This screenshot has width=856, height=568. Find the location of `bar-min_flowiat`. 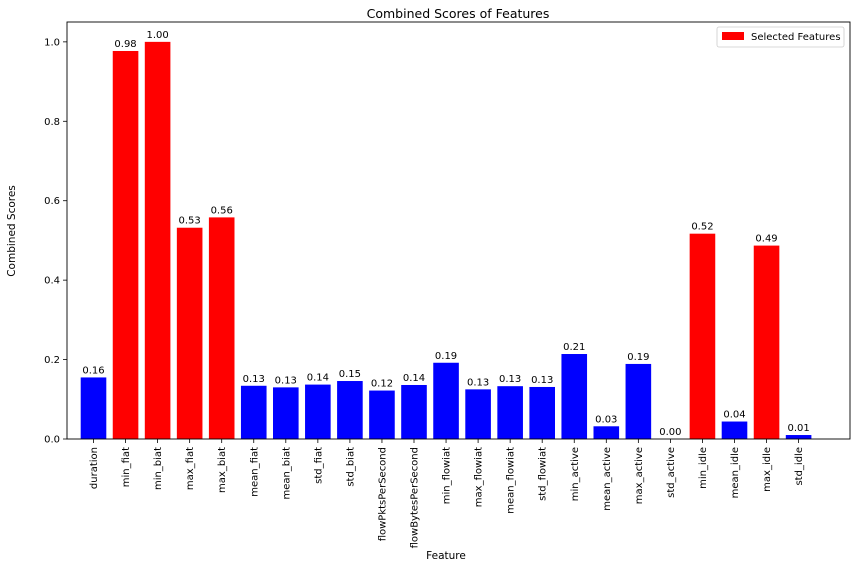

bar-min_flowiat is located at coordinates (446, 400).